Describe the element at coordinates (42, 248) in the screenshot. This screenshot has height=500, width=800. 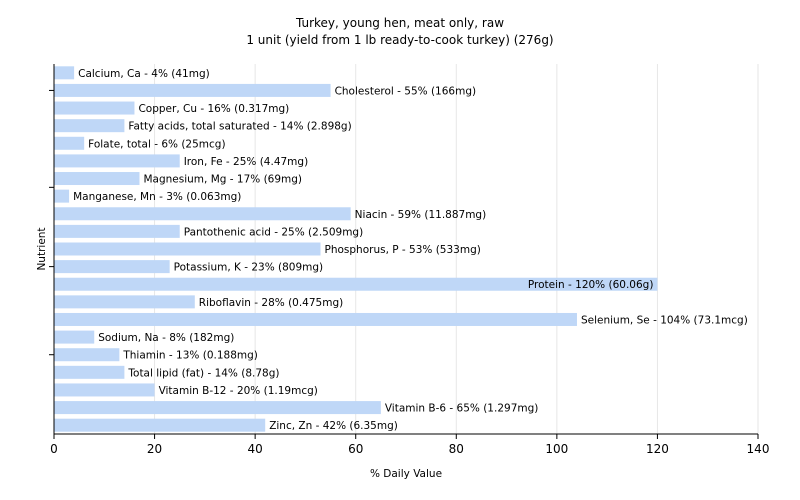
I see `y-axis-title: Nutrient` at that location.